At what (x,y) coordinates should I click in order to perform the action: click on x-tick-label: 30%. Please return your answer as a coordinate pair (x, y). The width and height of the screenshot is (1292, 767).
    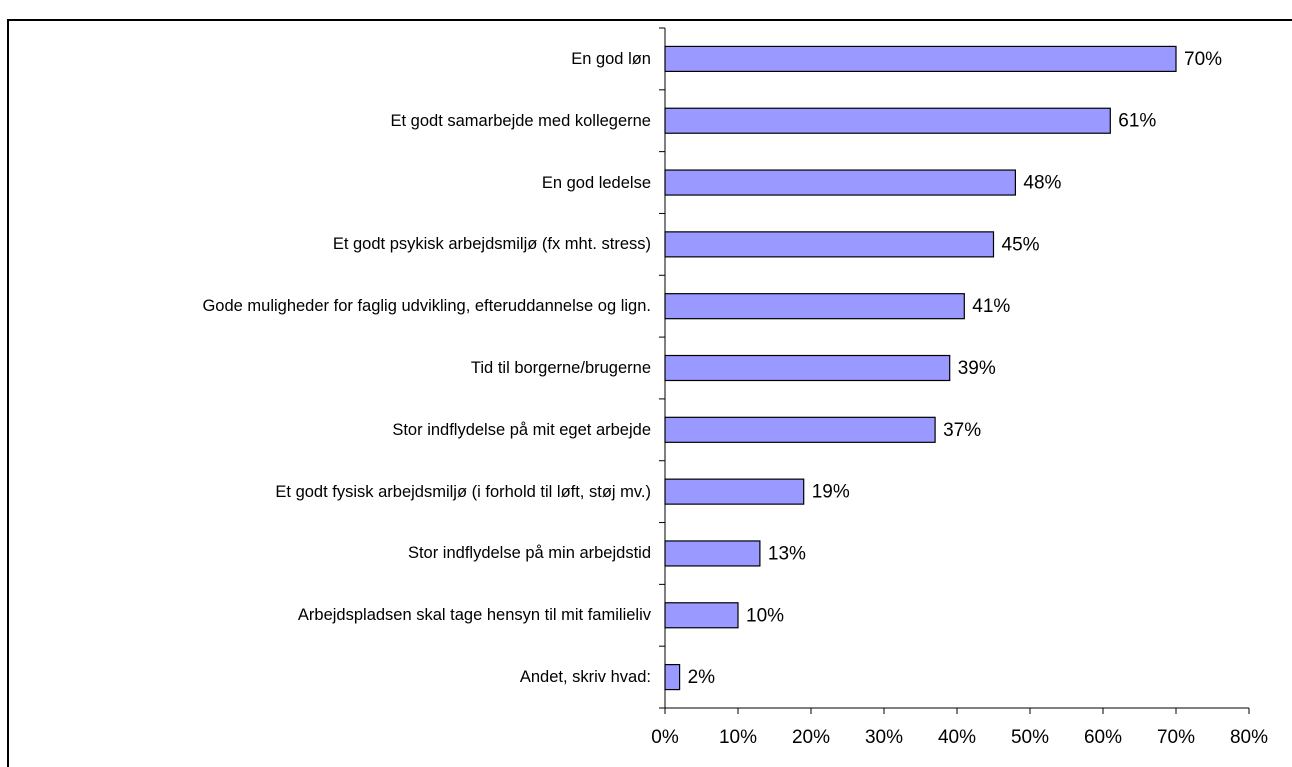
    Looking at the image, I should click on (884, 737).